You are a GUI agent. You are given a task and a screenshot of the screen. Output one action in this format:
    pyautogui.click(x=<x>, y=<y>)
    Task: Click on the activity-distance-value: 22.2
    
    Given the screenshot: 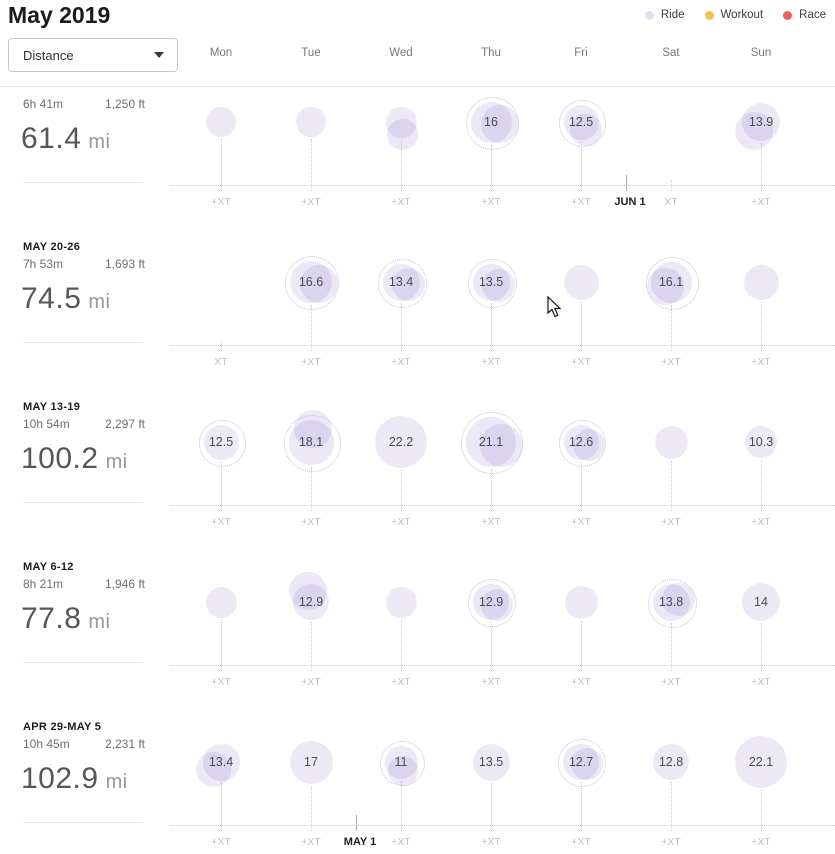 What is the action you would take?
    pyautogui.click(x=401, y=442)
    